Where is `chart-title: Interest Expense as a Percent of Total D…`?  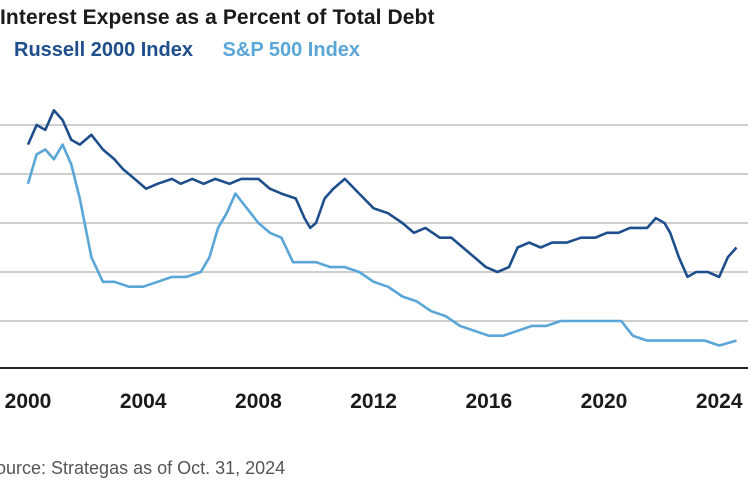
chart-title: Interest Expense as a Percent of Total D… is located at coordinates (217, 17).